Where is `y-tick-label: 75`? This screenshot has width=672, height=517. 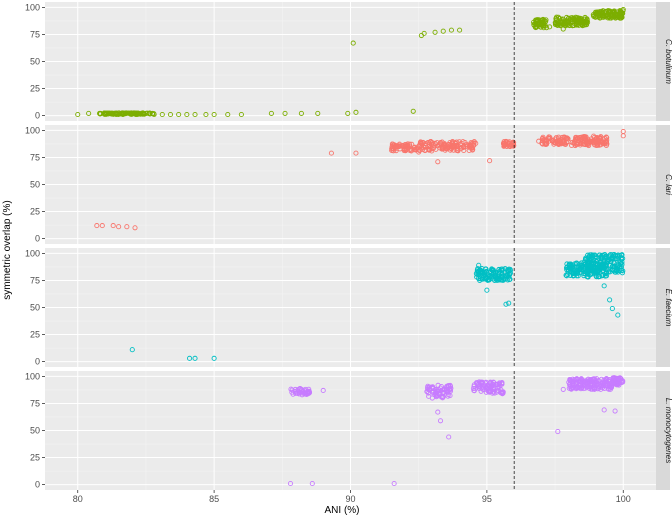 y-tick-label: 75 is located at coordinates (35, 280).